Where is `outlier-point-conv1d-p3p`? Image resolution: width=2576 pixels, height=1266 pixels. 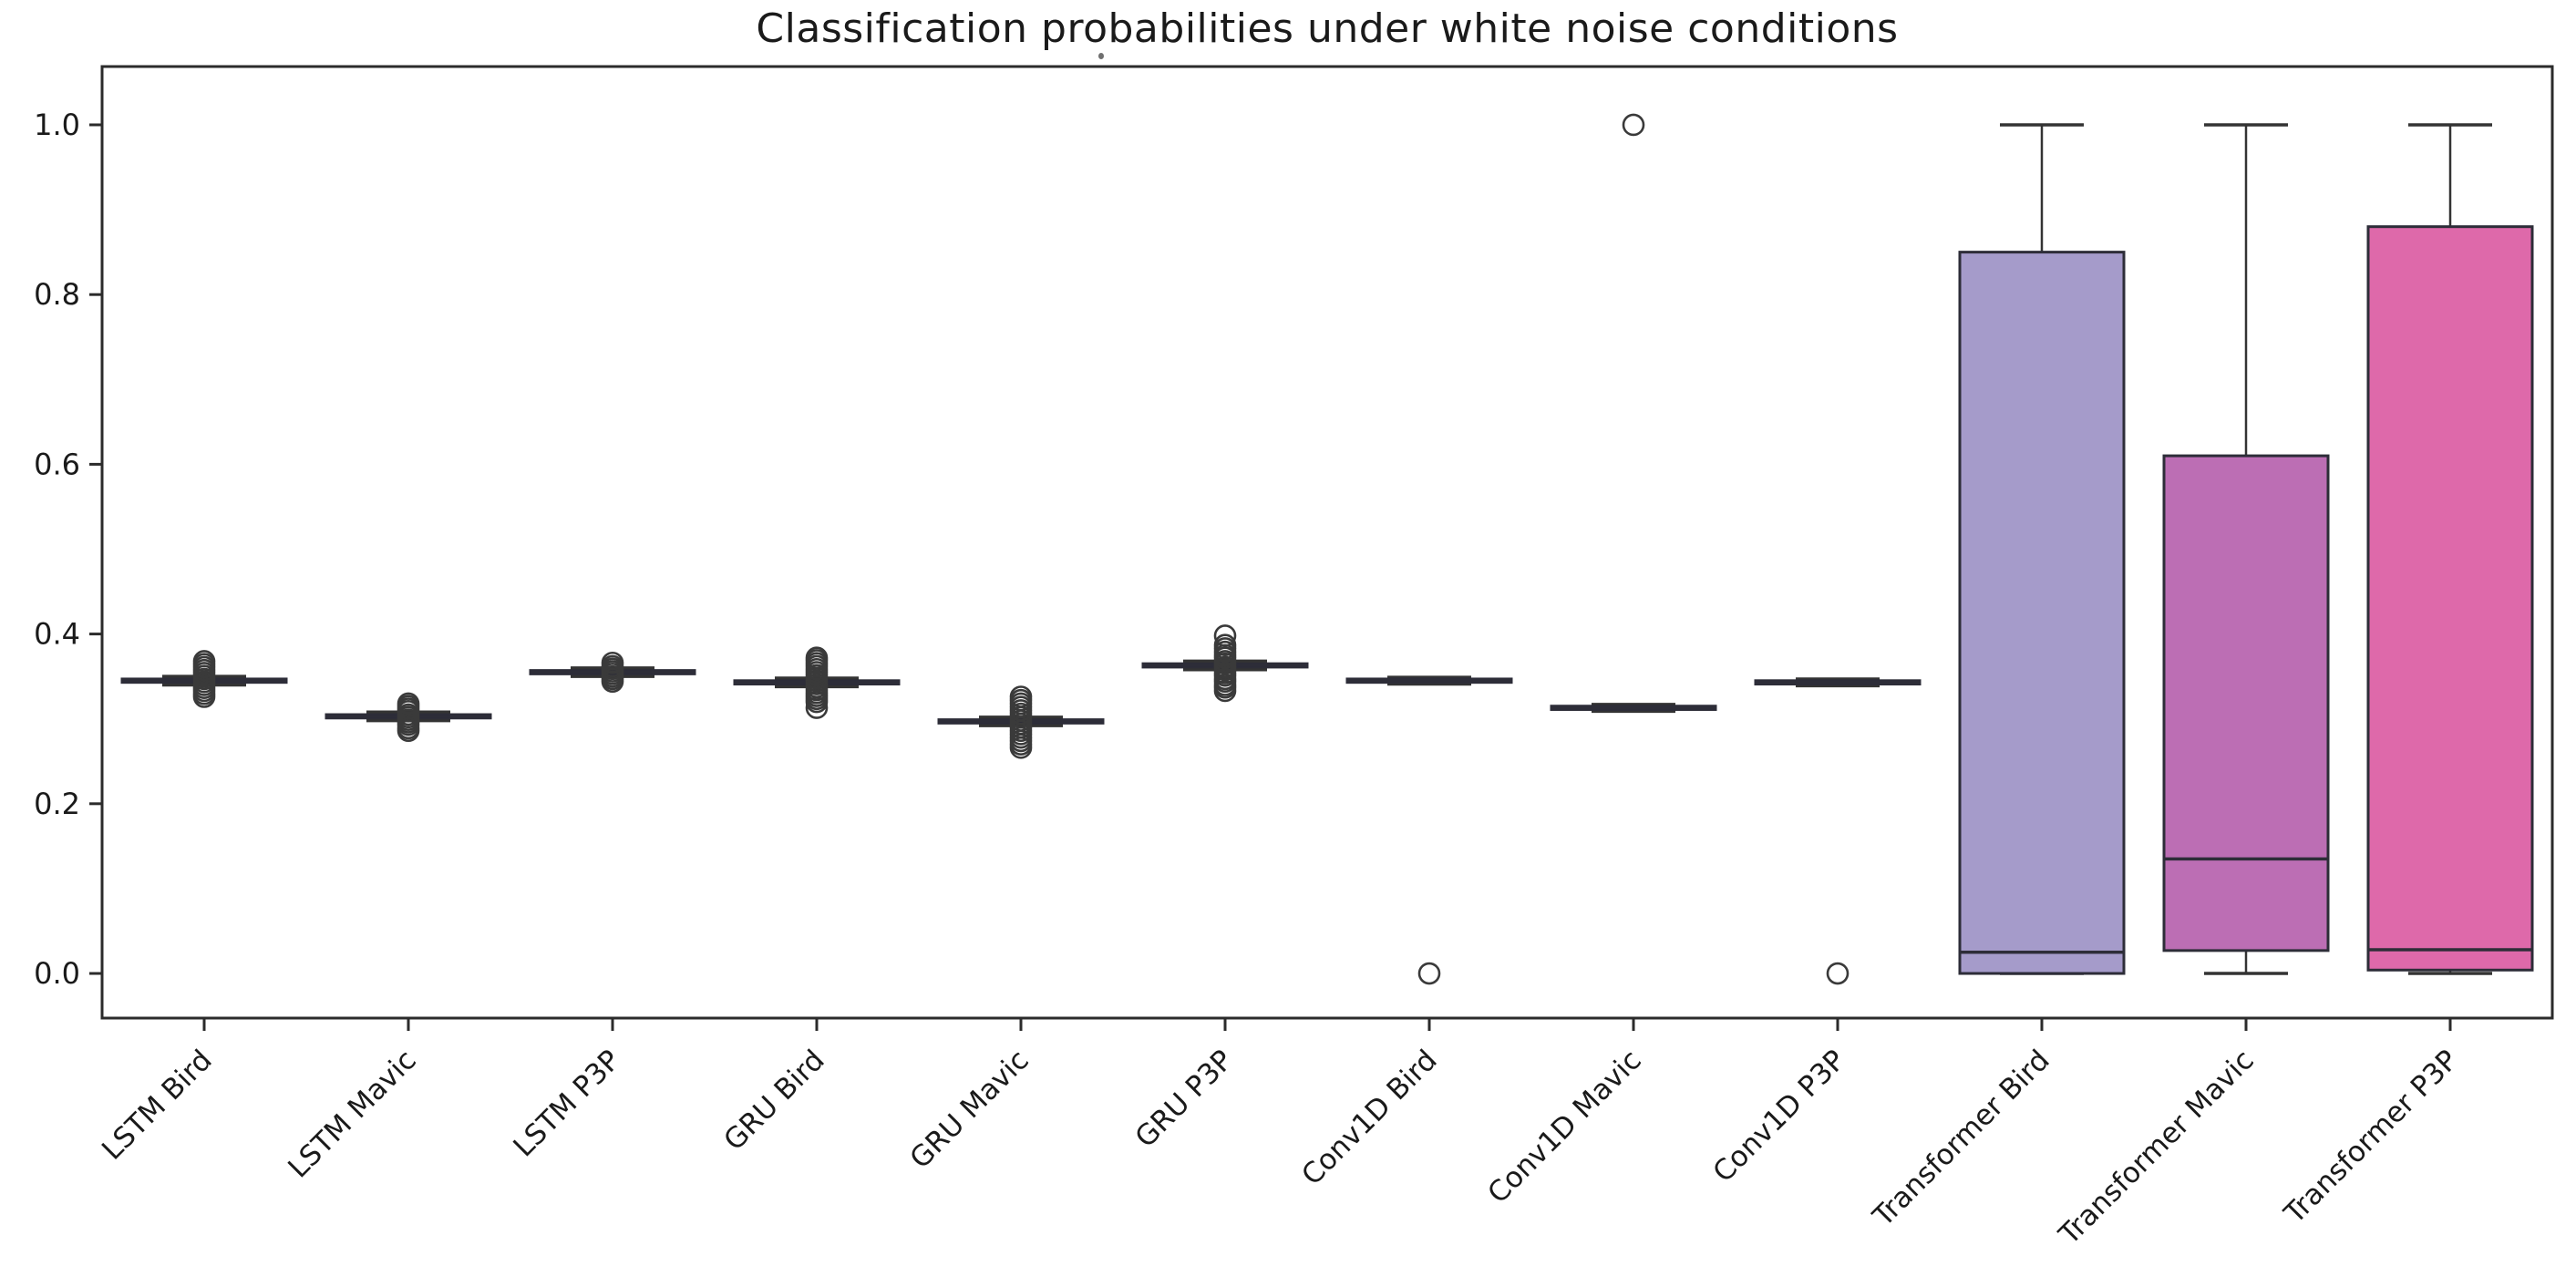
outlier-point-conv1d-p3p is located at coordinates (1838, 973).